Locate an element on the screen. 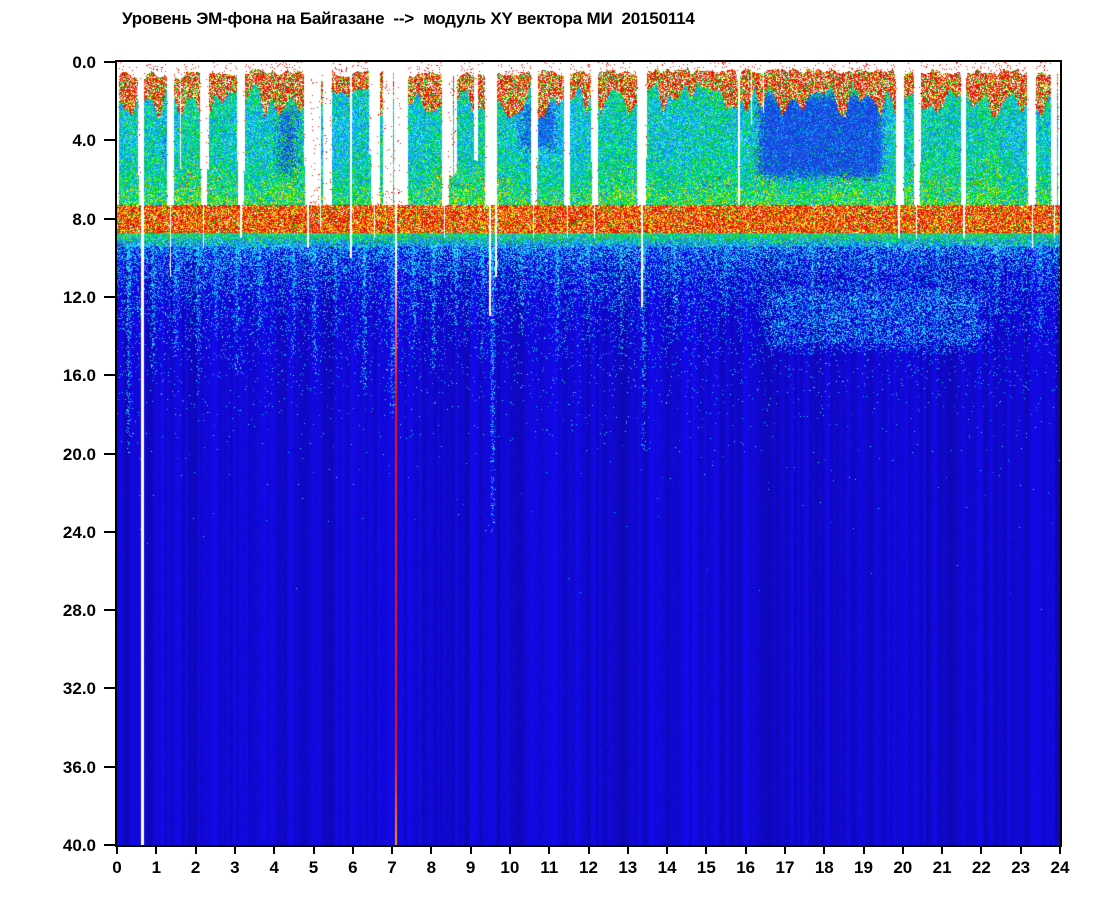  x-tick-label: 23 is located at coordinates (1021, 867).